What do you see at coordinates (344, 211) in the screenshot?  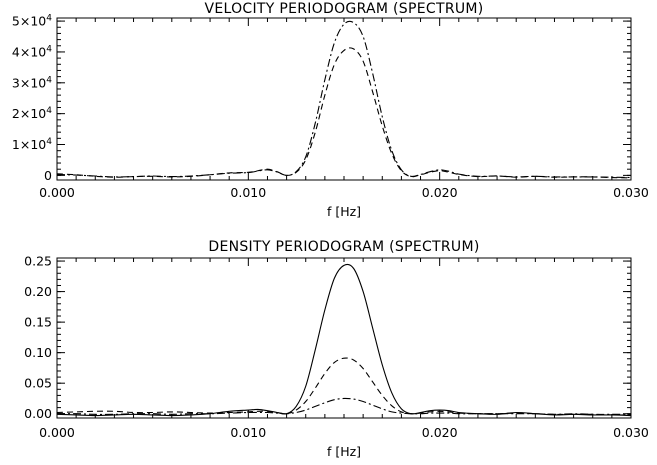 I see `velocity-x-axis-label: f [Hz]` at bounding box center [344, 211].